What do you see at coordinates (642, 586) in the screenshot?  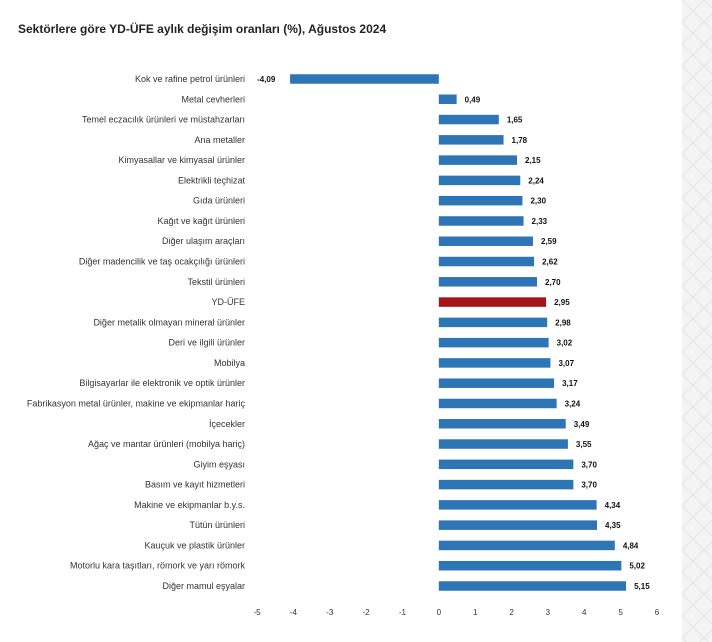 I see `value-label: 5,15` at bounding box center [642, 586].